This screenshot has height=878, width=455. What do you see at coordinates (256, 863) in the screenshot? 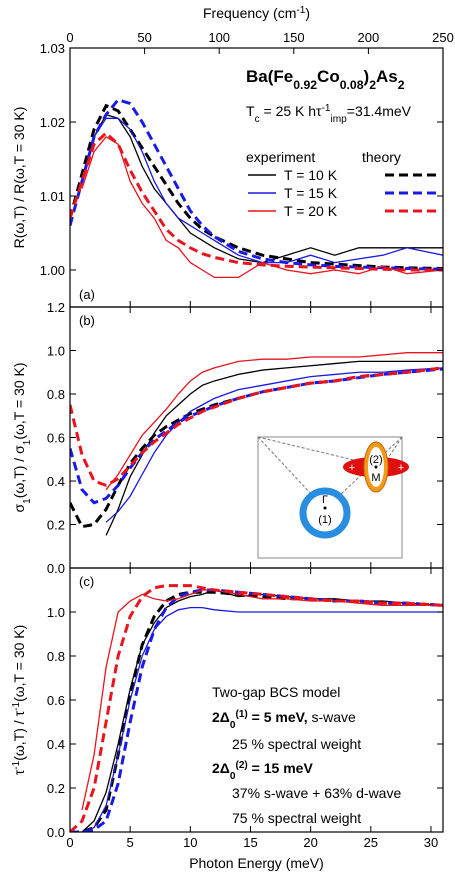
I see `x-axis-title: Photon Energy (meV)` at bounding box center [256, 863].